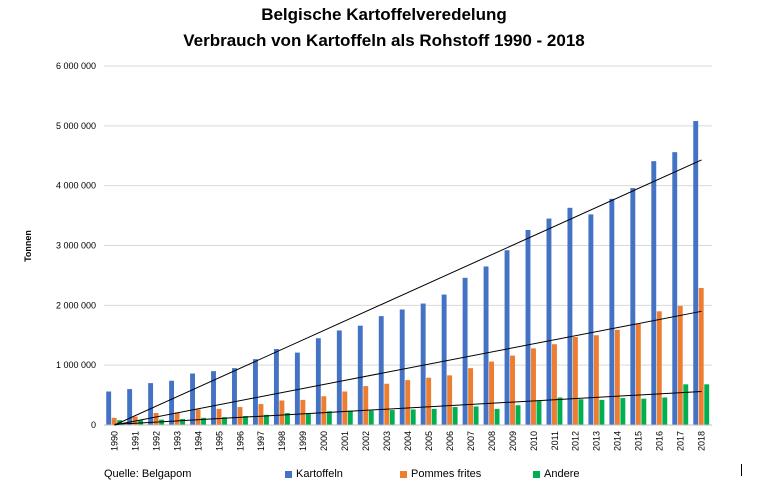 This screenshot has height=495, width=768. What do you see at coordinates (384, 14) in the screenshot?
I see `chart-title: Belgische Kartoffelveredelung` at bounding box center [384, 14].